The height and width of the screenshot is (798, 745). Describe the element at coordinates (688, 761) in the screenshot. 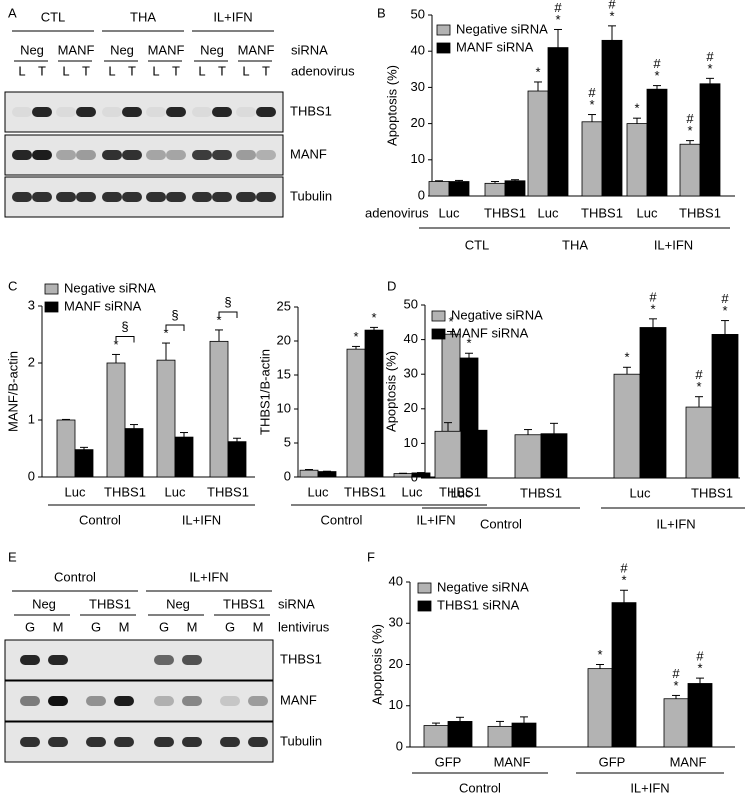

I see `x-tick-label: MANF` at that location.